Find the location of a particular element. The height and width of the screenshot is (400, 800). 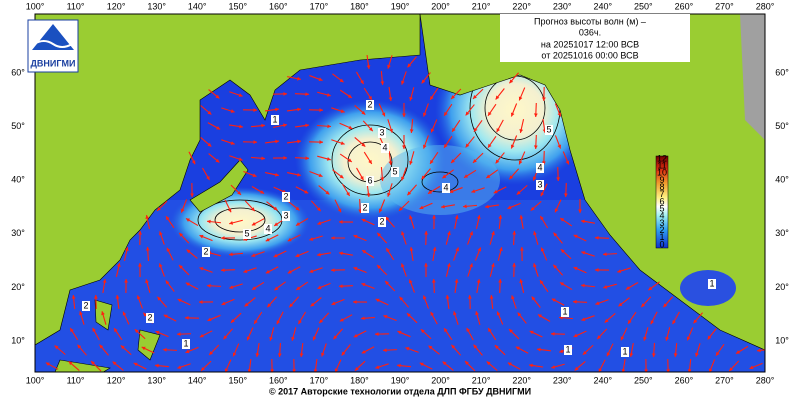

lat-label: 60° is located at coordinates (18, 72).